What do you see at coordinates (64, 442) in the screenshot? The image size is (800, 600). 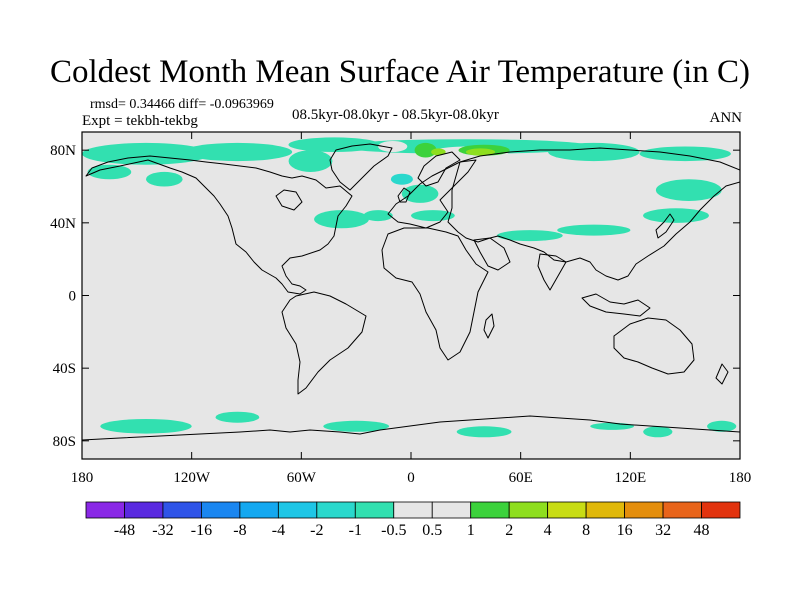 I see `y-tick-label-4: 80S` at bounding box center [64, 442].